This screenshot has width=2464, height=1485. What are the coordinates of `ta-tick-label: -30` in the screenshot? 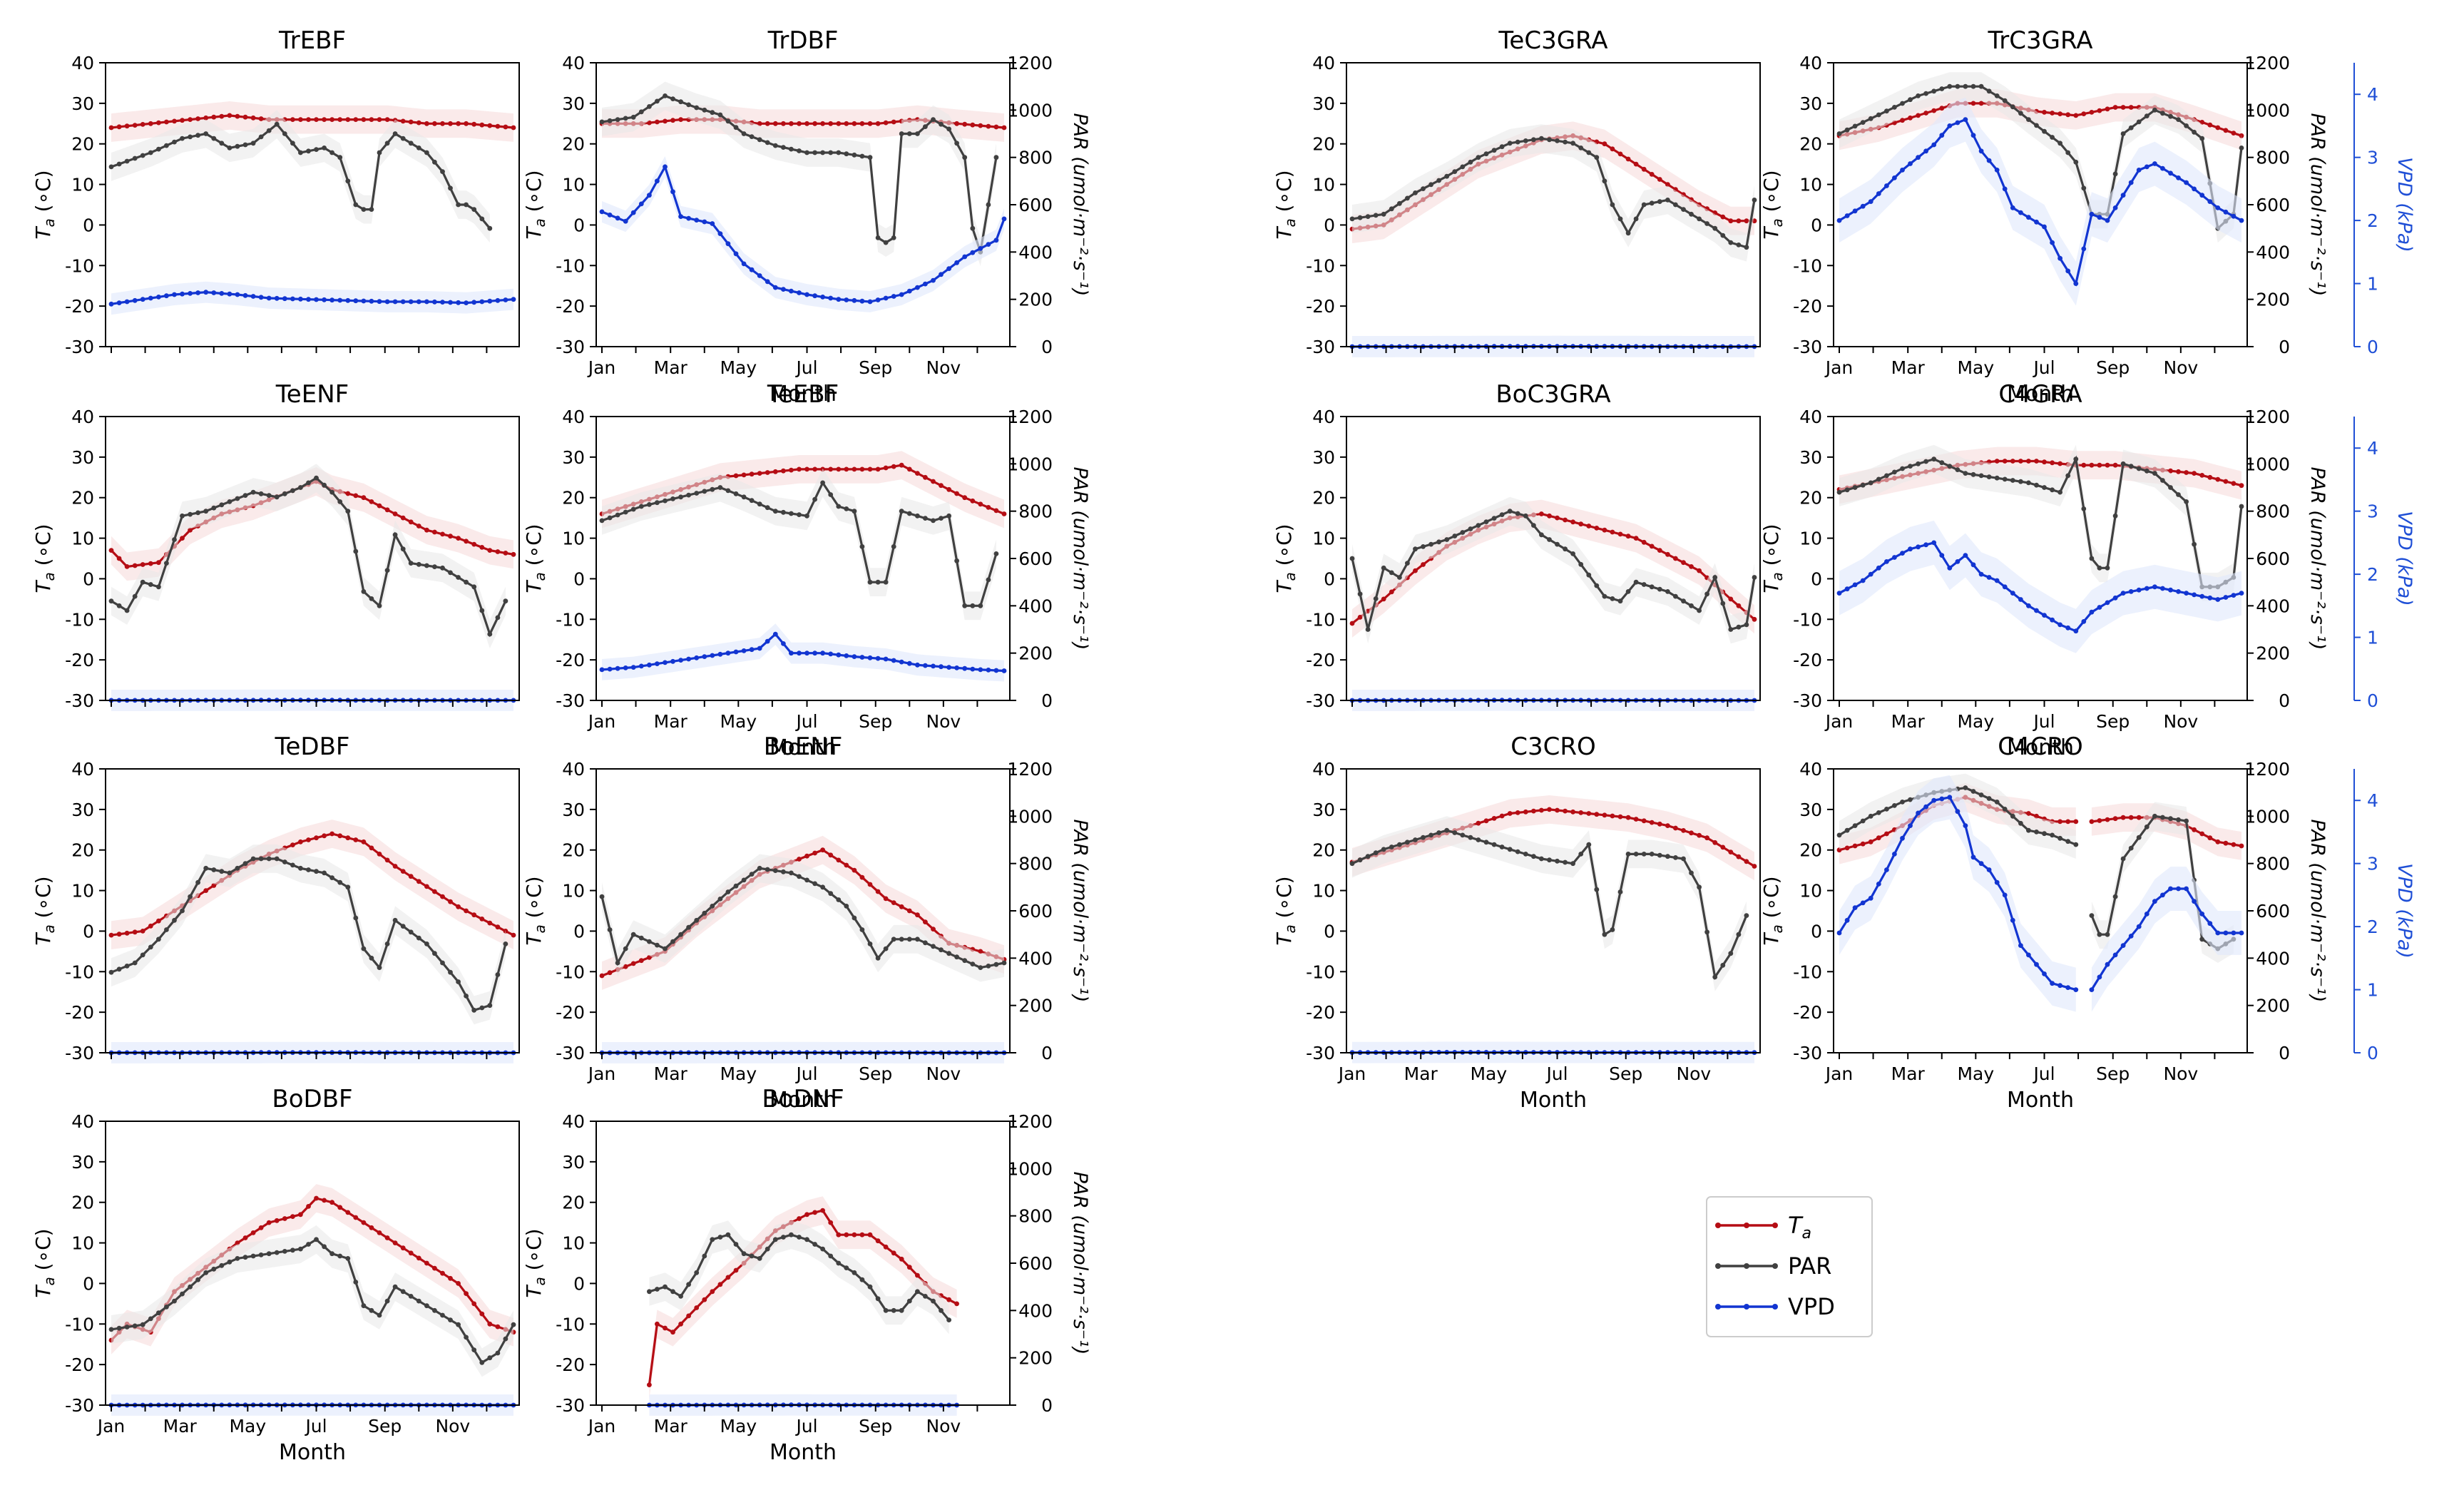 It's located at (571, 1053).